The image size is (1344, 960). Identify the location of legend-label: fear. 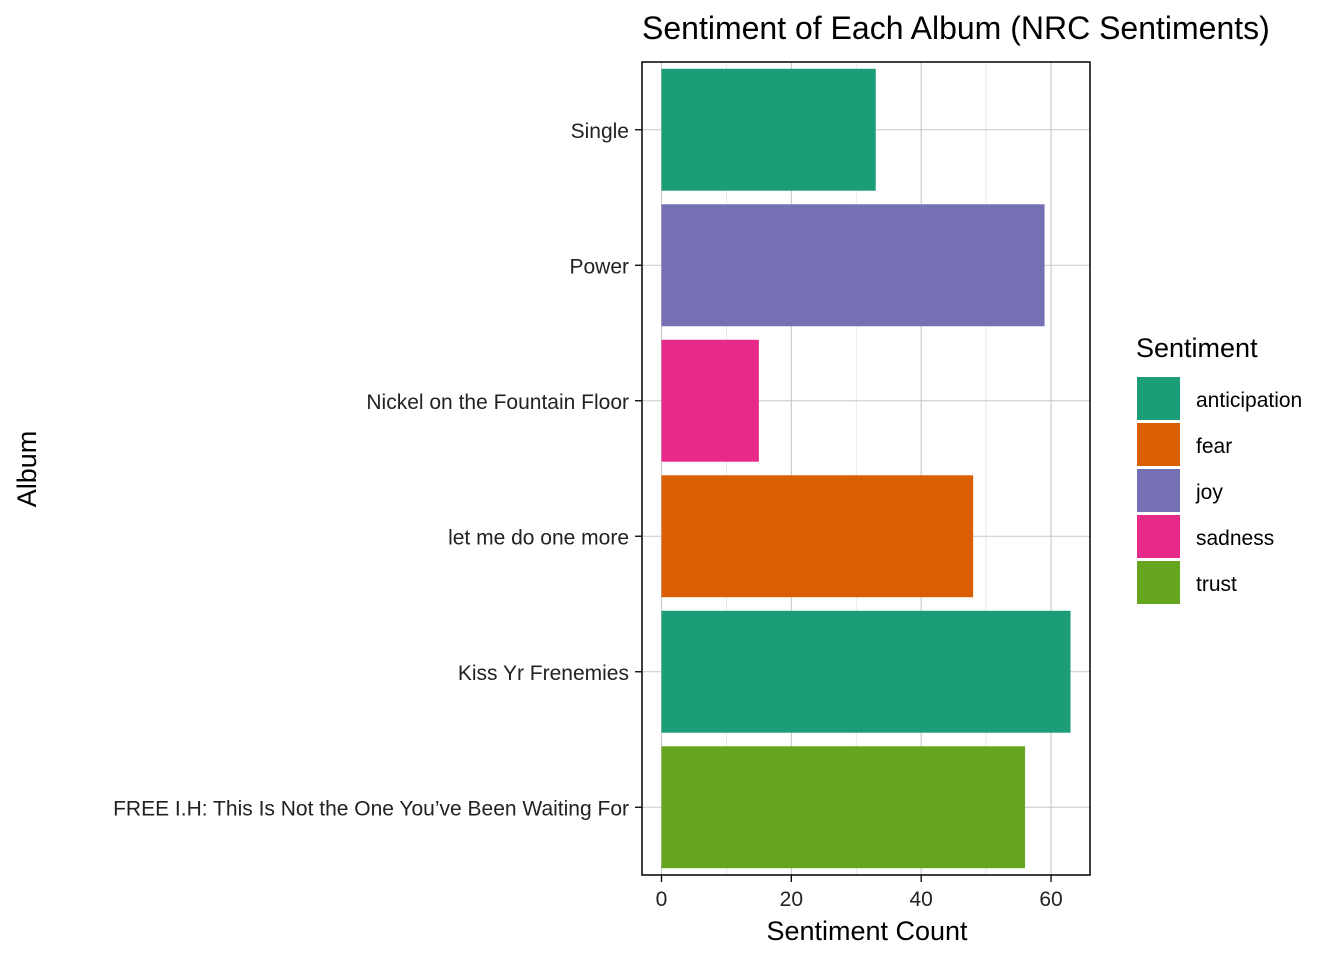
(1214, 446).